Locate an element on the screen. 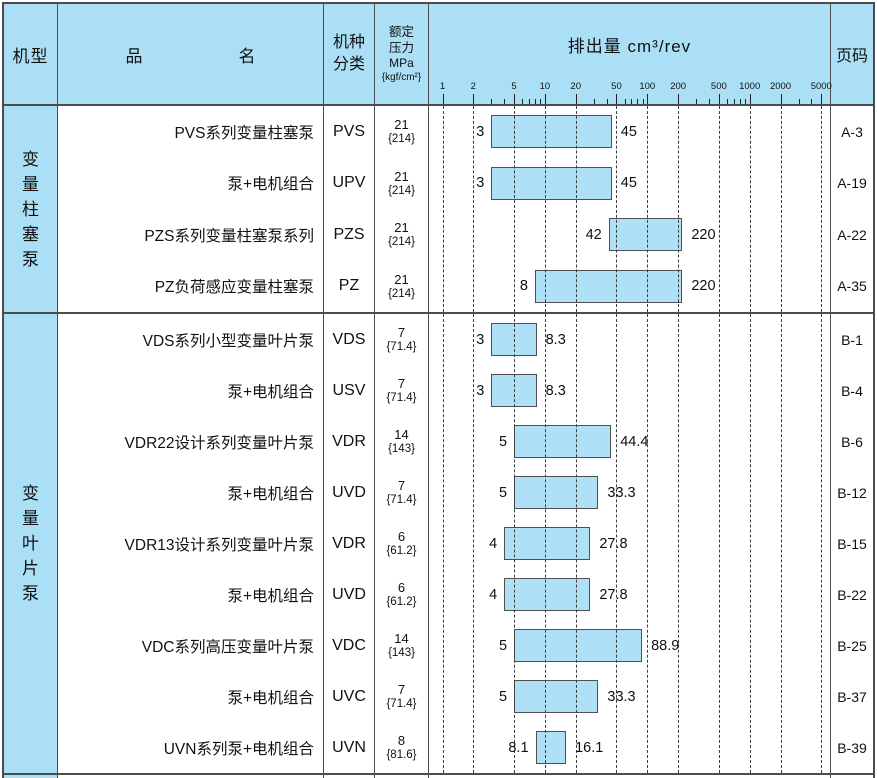  header-rated-pressure: 额定 压力 MPa {kgf/cm²} is located at coordinates (402, 54).